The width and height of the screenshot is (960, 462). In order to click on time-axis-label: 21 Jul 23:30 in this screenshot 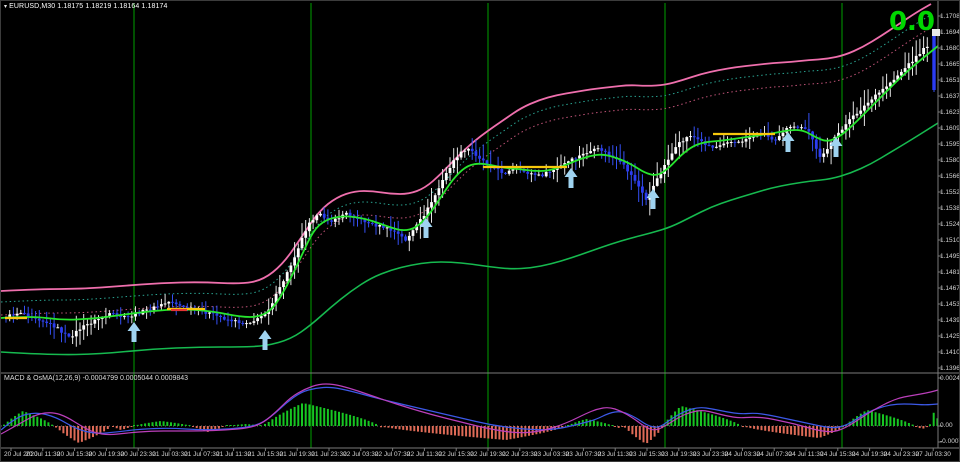, I will do `click(329, 454)`.